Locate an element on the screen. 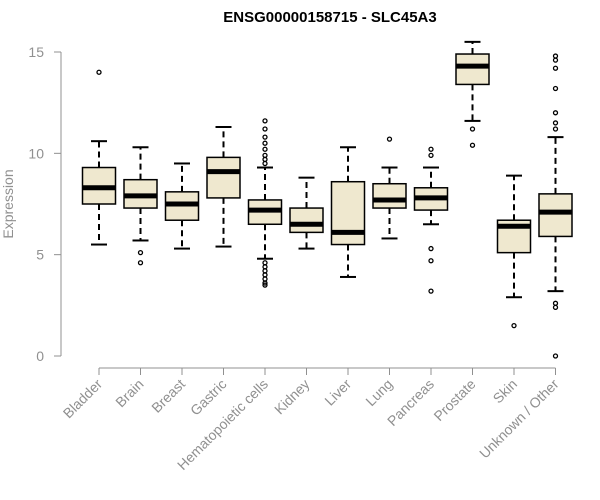  y-tick-label: 15 is located at coordinates (36, 52).